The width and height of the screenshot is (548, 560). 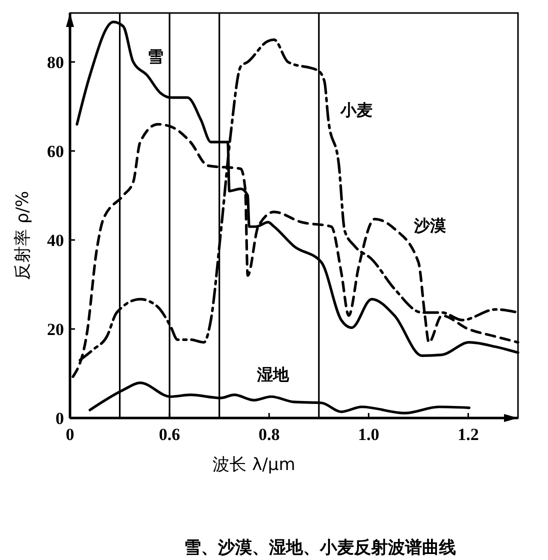 I want to click on series-label: 湿地, so click(x=273, y=374).